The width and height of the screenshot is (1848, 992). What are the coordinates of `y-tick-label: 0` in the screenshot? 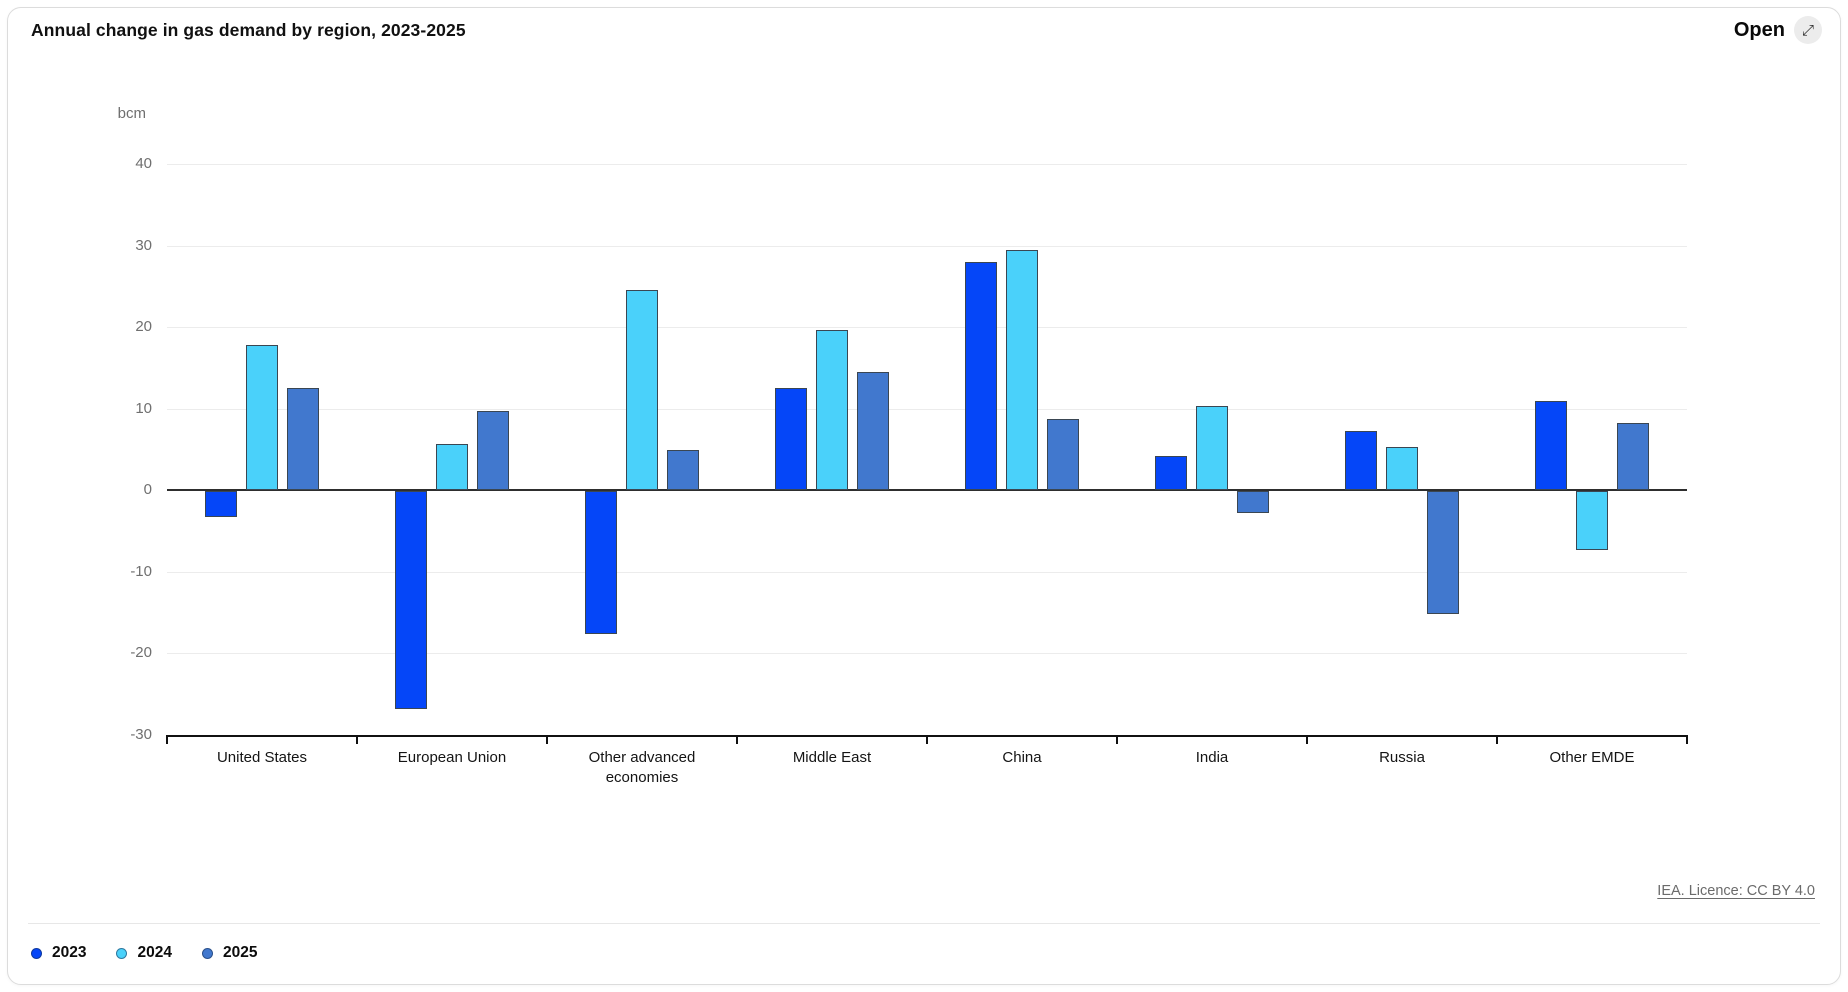 It's located at (147, 490).